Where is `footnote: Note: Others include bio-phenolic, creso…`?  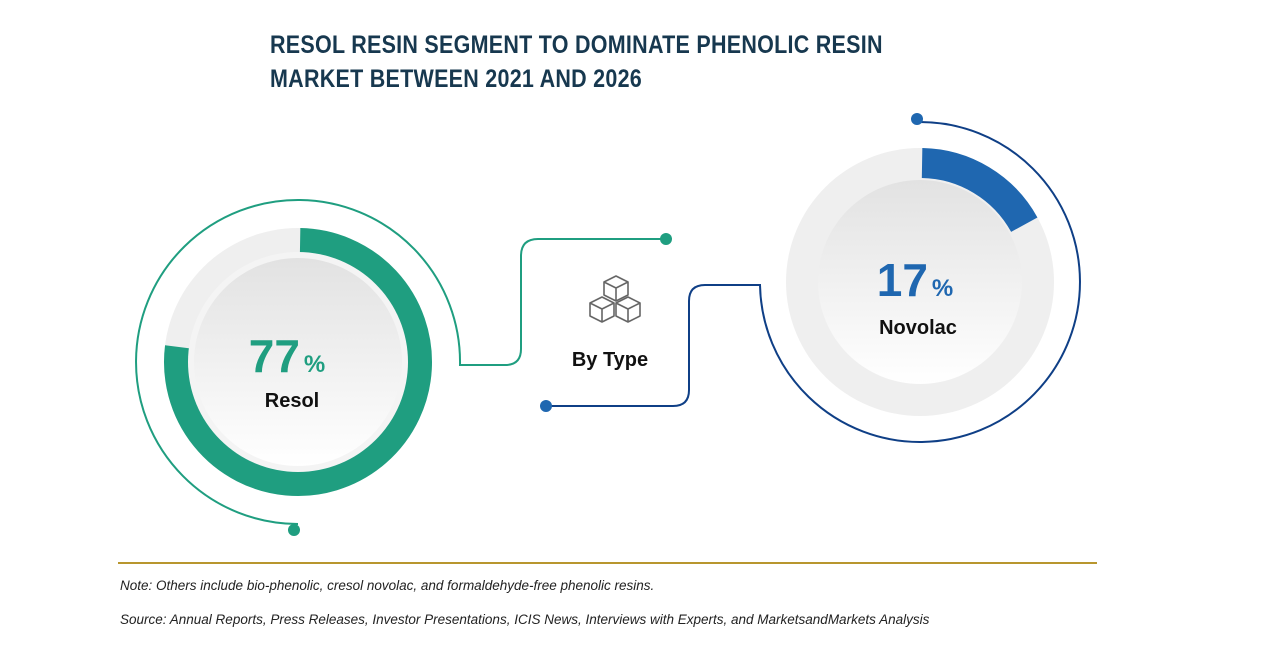 footnote: Note: Others include bio-phenolic, creso… is located at coordinates (387, 585).